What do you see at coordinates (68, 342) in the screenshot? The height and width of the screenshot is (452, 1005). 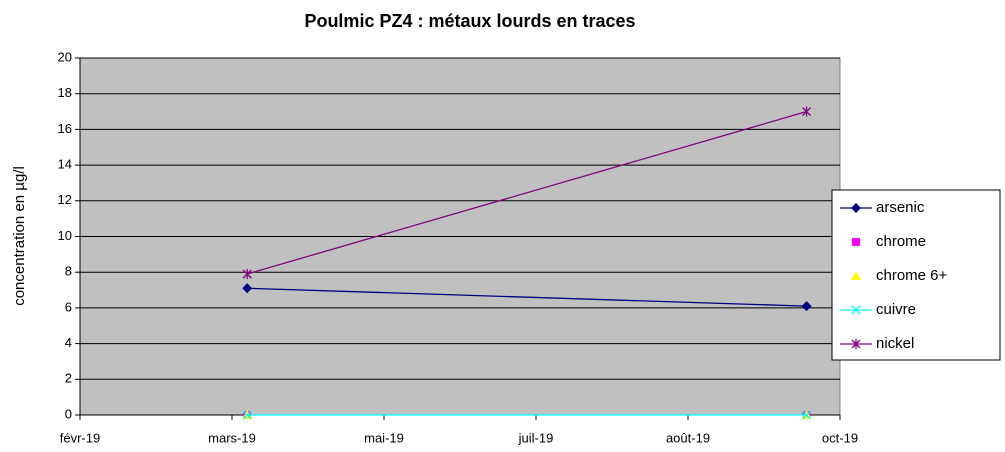 I see `y-tick-label: 4` at bounding box center [68, 342].